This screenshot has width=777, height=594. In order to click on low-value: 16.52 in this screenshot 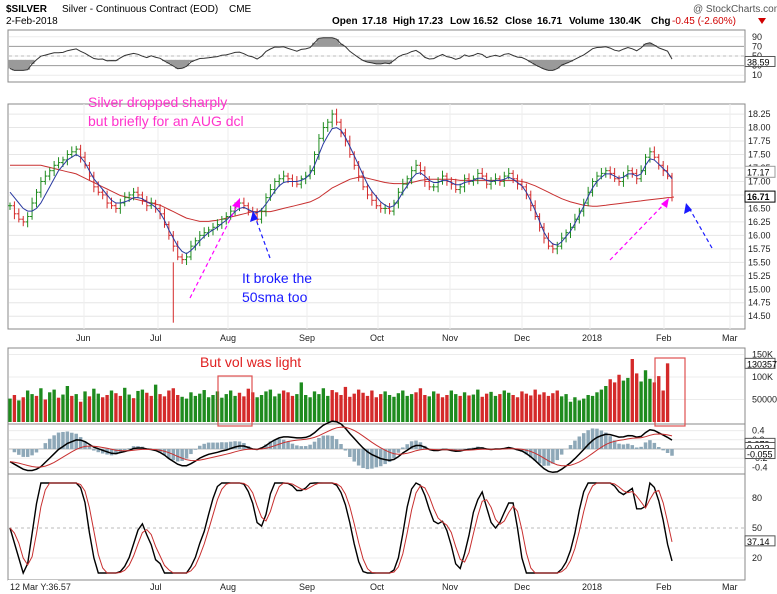, I will do `click(485, 21)`.